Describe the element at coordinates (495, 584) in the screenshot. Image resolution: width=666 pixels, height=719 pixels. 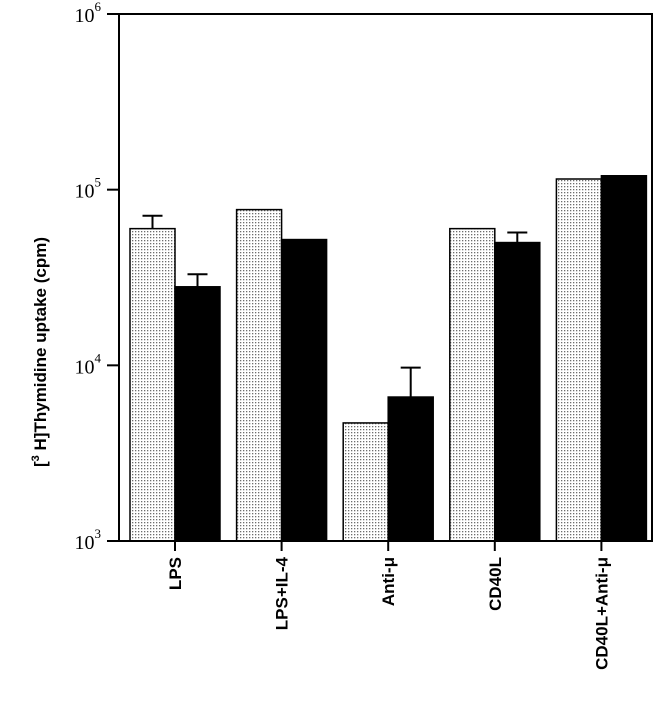
I see `category-label: CD40L` at that location.